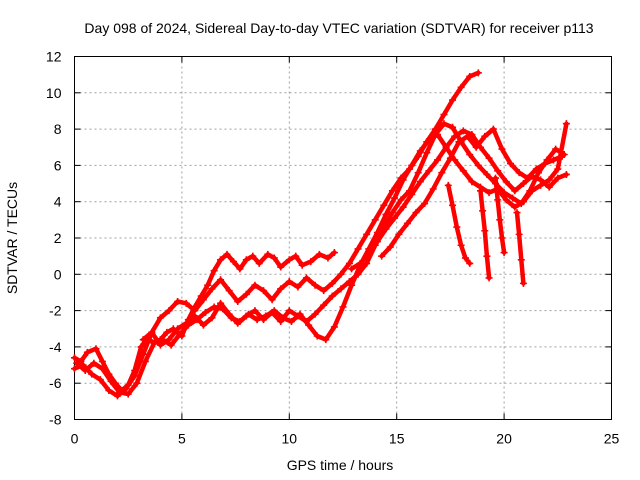 The image size is (640, 480). Describe the element at coordinates (55, 383) in the screenshot. I see `y-tick-label: -6` at that location.